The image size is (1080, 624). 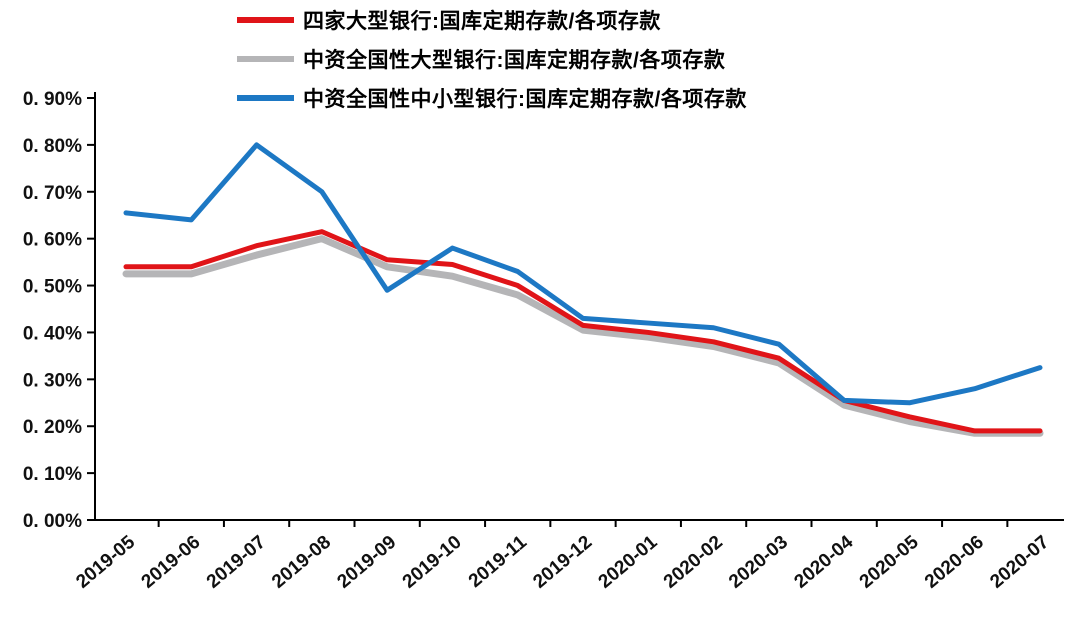 I want to click on legend-label: 中资全国性中小型银行:国库定期存款/各项存款, so click(x=525, y=99).